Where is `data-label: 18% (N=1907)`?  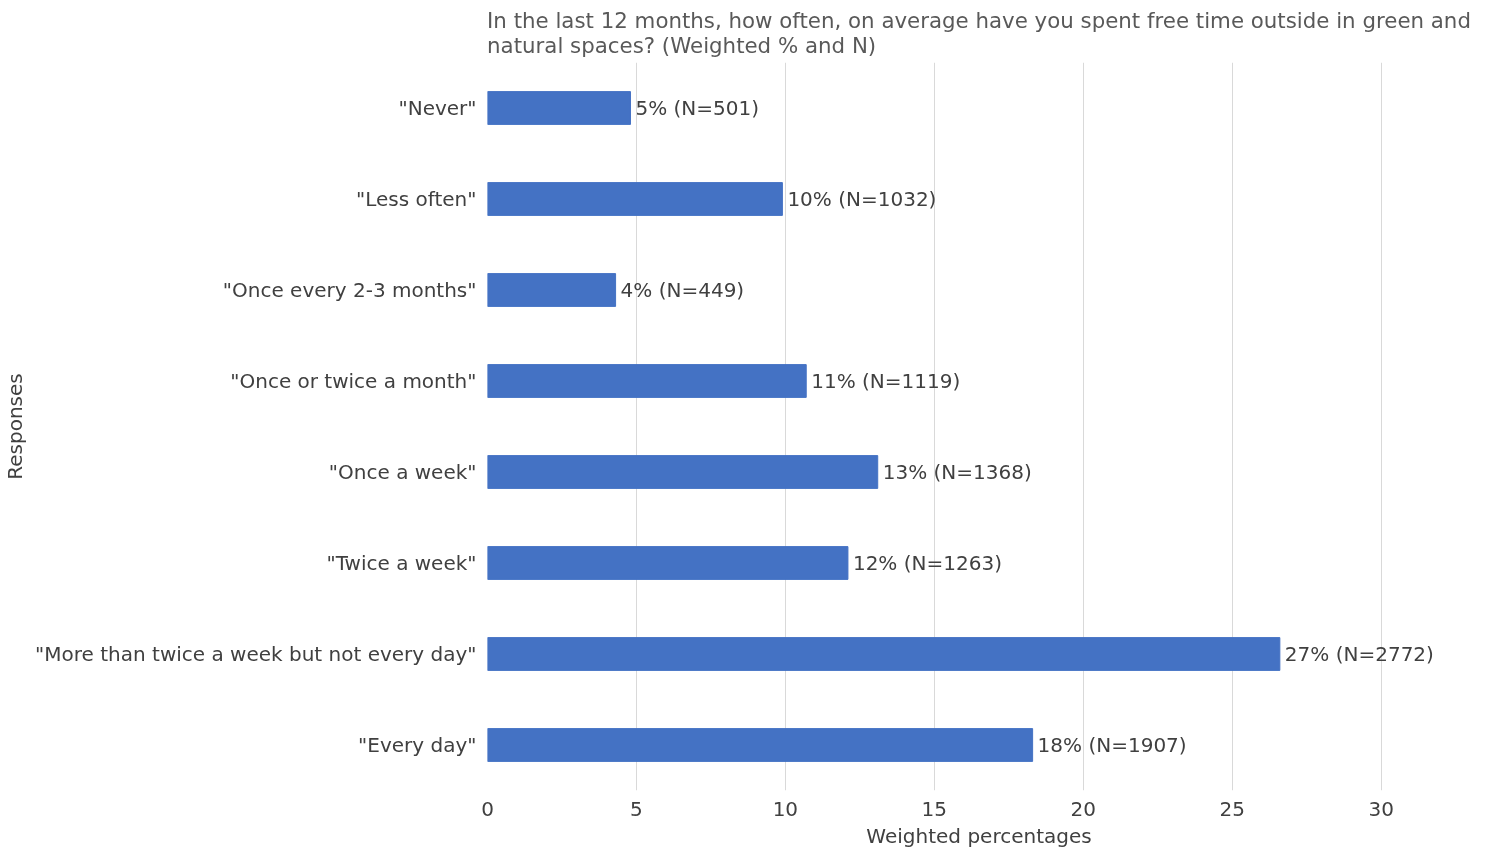 data-label: 18% (N=1907) is located at coordinates (1112, 745).